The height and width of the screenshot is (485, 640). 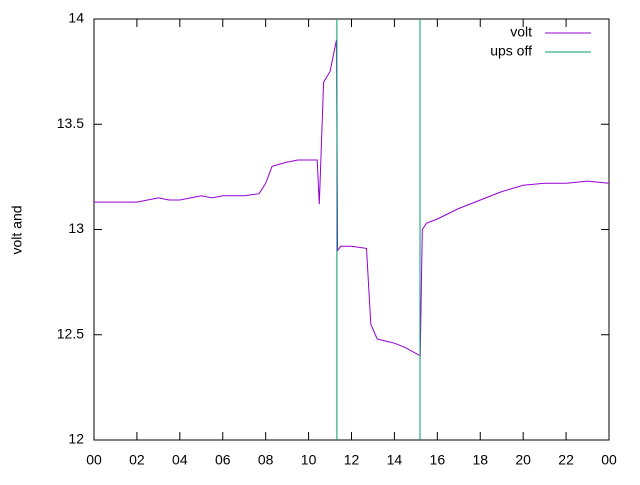 What do you see at coordinates (521, 32) in the screenshot?
I see `legend-label: volt` at bounding box center [521, 32].